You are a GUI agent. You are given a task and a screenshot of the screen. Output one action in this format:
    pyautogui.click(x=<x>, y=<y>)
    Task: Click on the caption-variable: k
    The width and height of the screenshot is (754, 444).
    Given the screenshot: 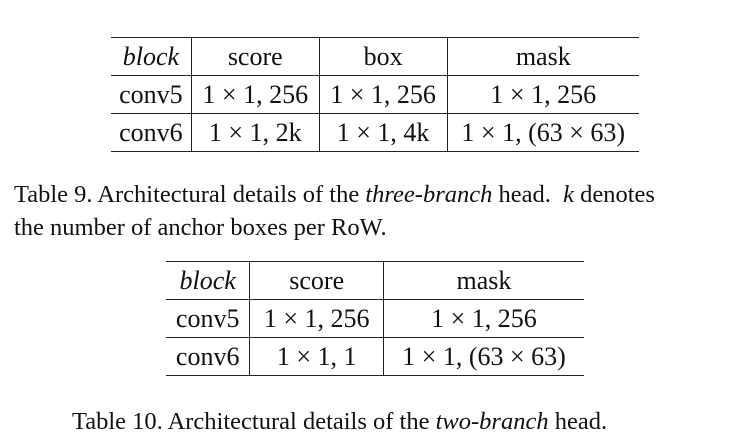 What is the action you would take?
    pyautogui.click(x=568, y=194)
    